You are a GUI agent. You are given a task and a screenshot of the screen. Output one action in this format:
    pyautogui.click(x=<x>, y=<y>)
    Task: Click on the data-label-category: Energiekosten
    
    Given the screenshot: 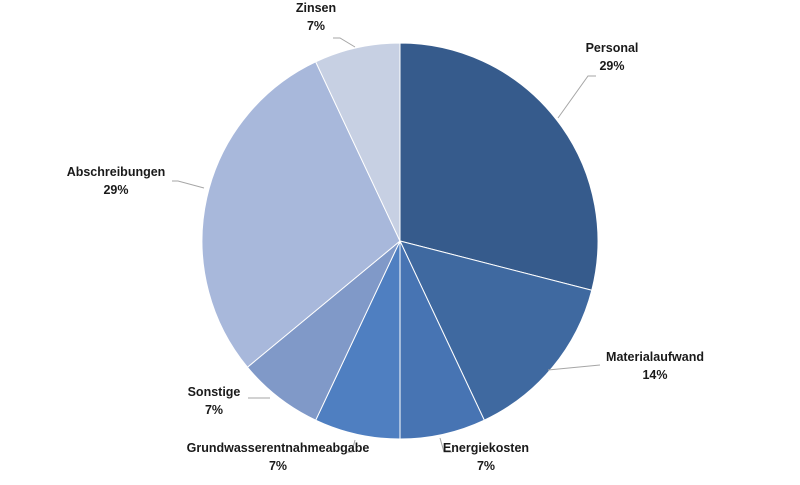 What is the action you would take?
    pyautogui.click(x=486, y=448)
    